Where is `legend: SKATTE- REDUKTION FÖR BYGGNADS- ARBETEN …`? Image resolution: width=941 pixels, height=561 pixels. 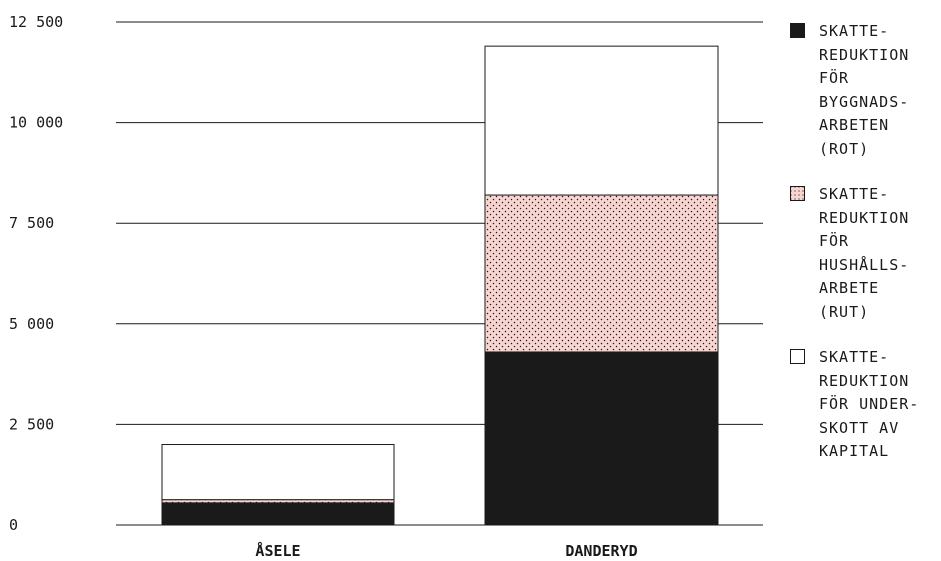 legend: SKATTE- REDUKTION FÖR BYGGNADS- ARBETEN … is located at coordinates (865, 253).